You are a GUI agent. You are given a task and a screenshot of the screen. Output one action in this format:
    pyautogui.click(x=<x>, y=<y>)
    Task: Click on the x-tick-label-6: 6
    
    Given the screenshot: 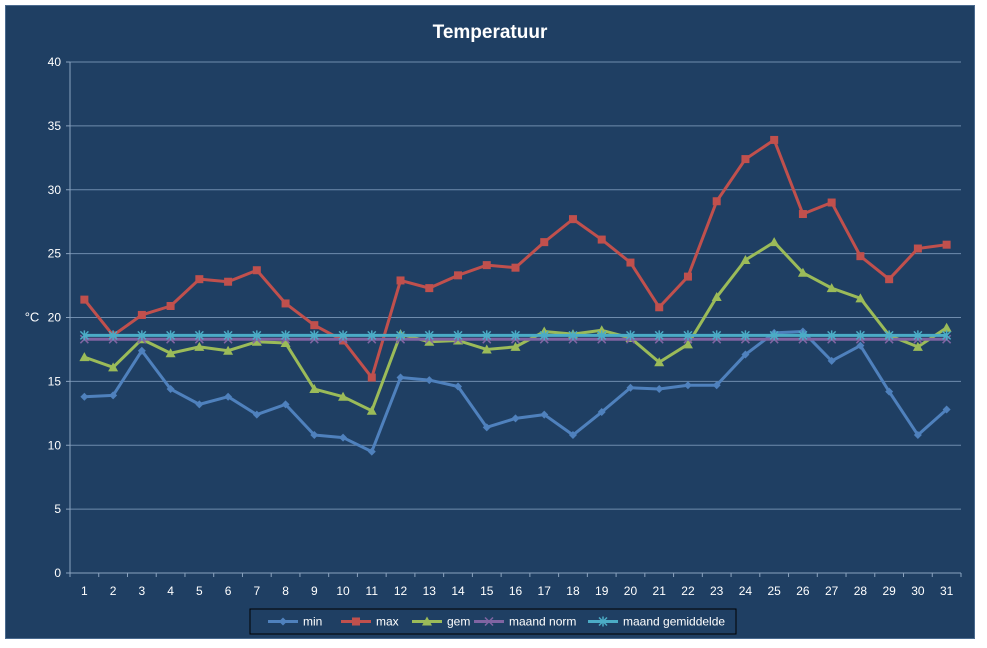 What is the action you would take?
    pyautogui.click(x=228, y=591)
    